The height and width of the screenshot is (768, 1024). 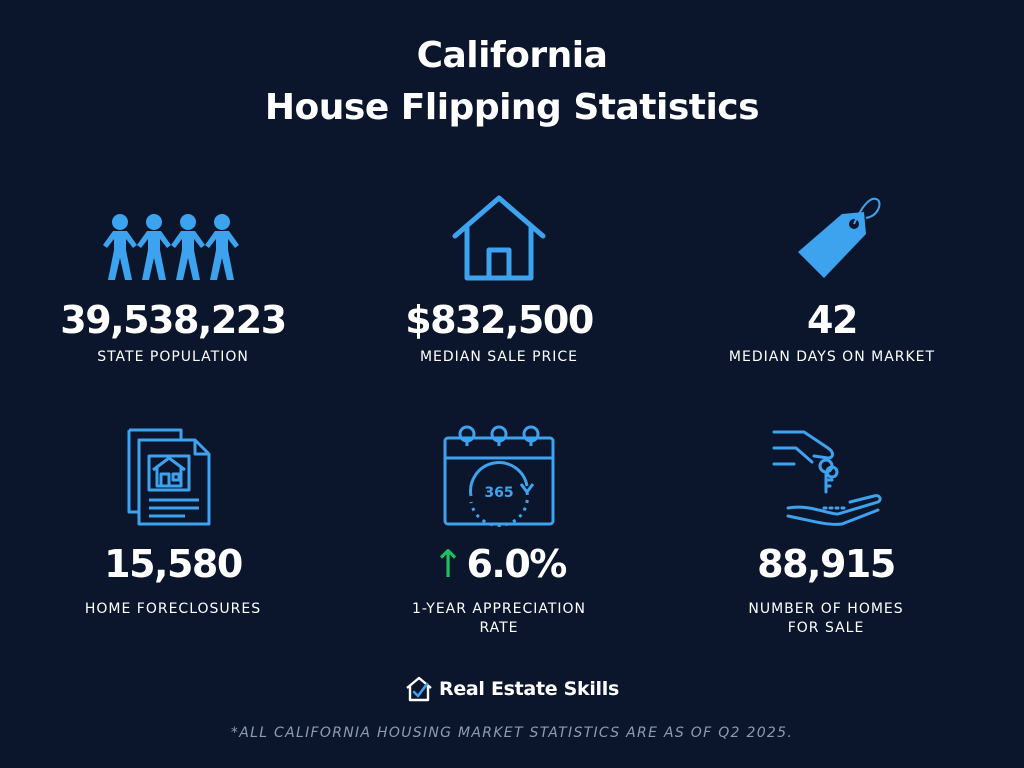 I want to click on stat-value: 15,580, so click(x=173, y=564).